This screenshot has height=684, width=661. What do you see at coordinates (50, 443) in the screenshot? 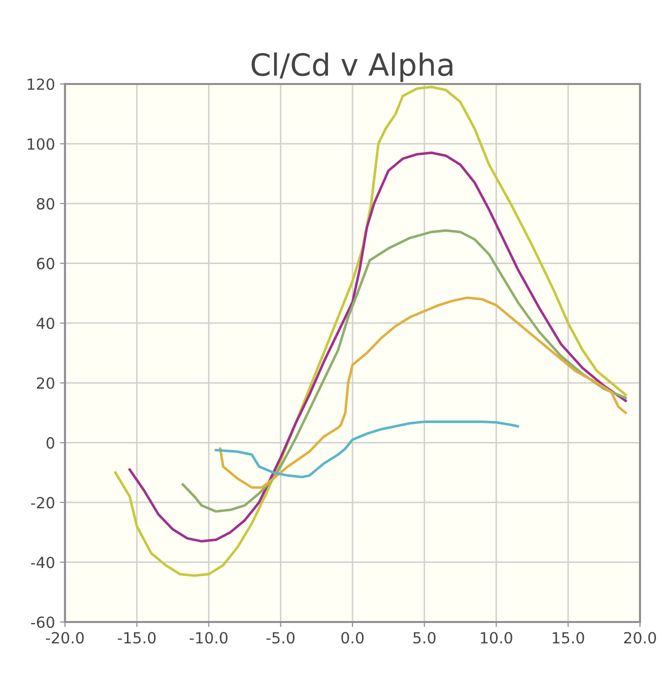
I see `y-tick-label: 0` at bounding box center [50, 443].